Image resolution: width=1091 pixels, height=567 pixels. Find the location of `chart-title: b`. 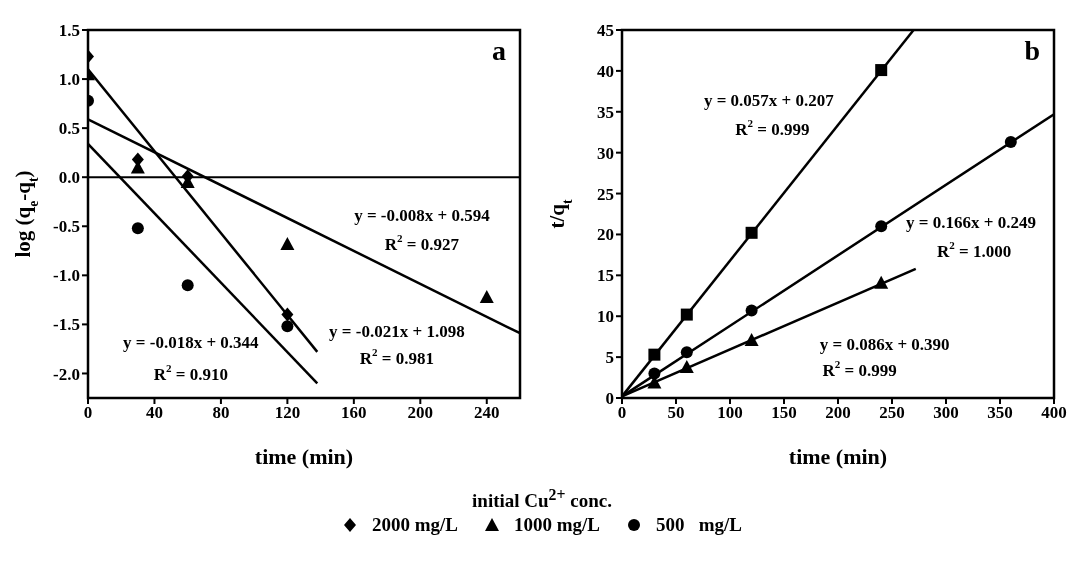

chart-title: b is located at coordinates (1032, 50).